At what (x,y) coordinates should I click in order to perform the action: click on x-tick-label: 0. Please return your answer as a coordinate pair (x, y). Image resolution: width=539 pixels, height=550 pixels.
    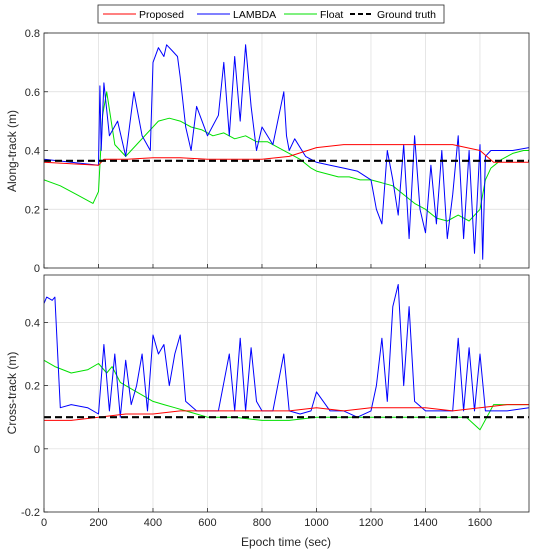
    Looking at the image, I should click on (44, 523).